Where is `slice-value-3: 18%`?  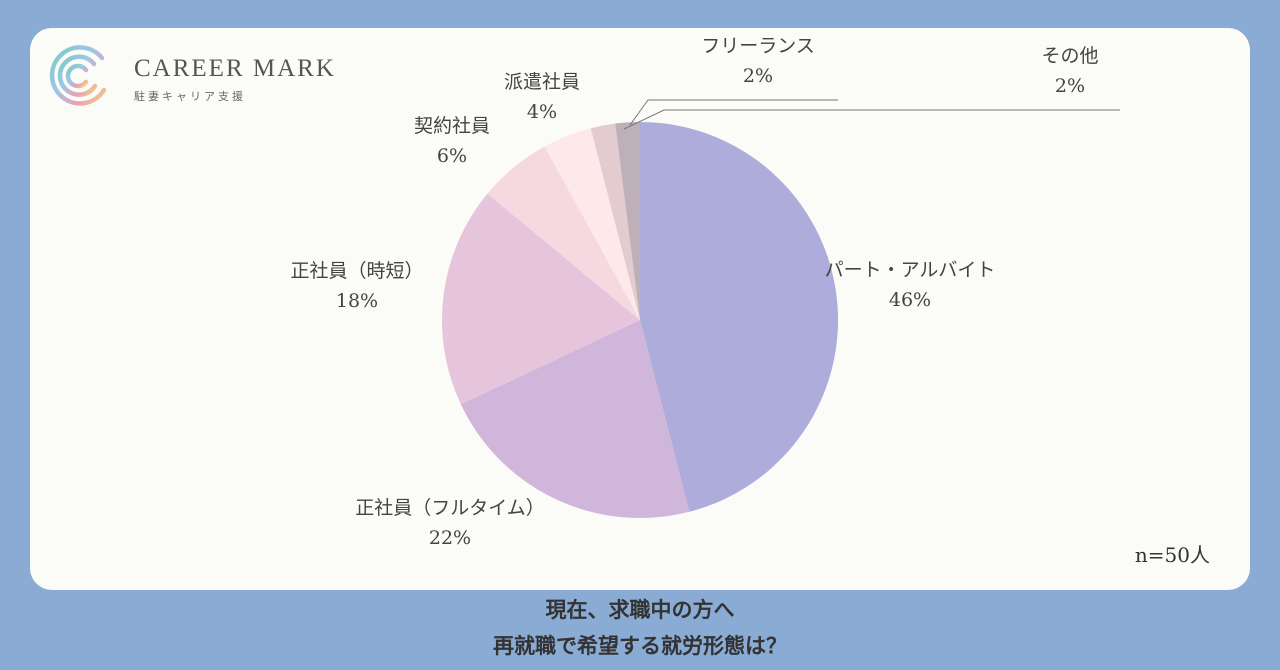 slice-value-3: 18% is located at coordinates (357, 301).